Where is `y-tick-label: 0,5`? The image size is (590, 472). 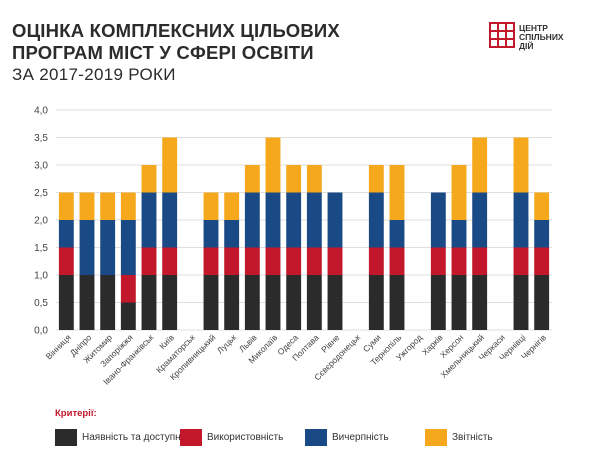 y-tick-label: 0,5 is located at coordinates (41, 303).